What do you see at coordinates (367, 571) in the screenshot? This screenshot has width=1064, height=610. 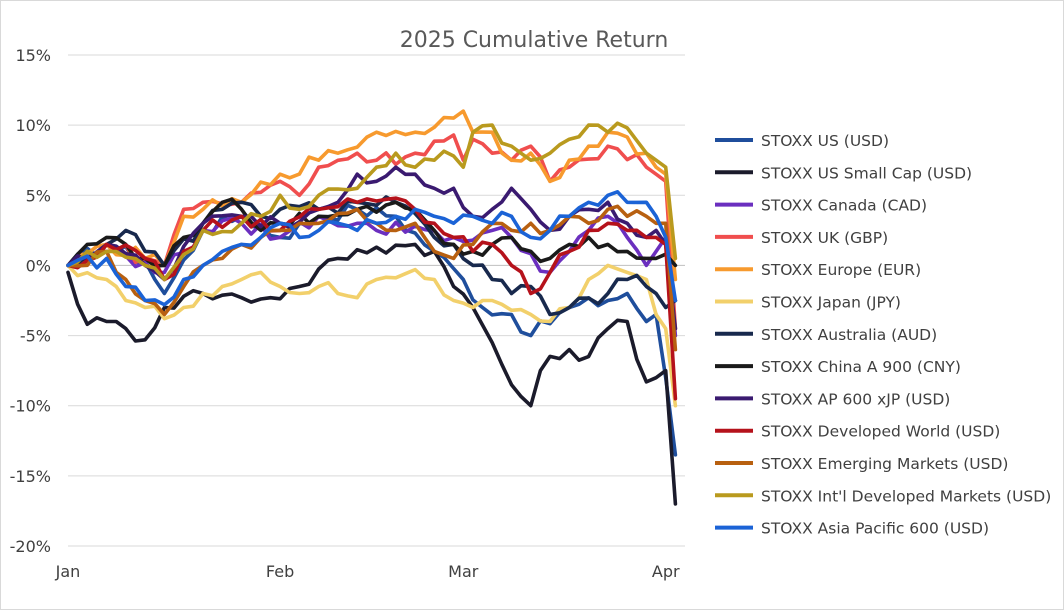 I see `x-axis-ticks: Jan Feb Mar Apr` at bounding box center [367, 571].